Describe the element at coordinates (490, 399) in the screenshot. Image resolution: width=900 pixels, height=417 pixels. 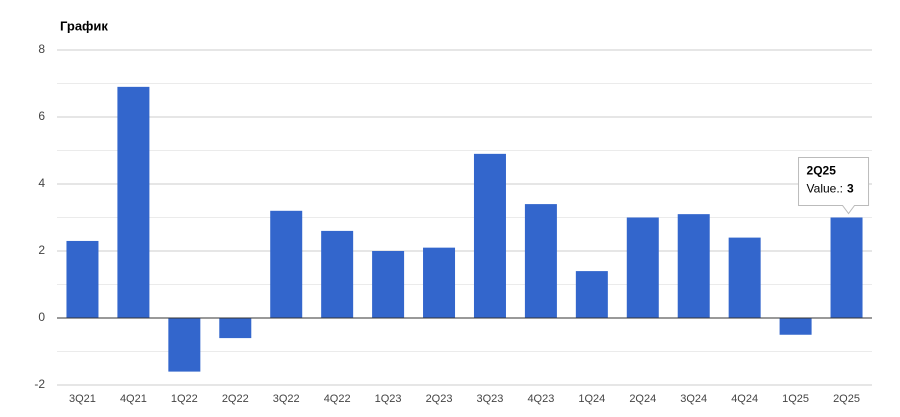
I see `x-tick-label: 3Q23` at that location.